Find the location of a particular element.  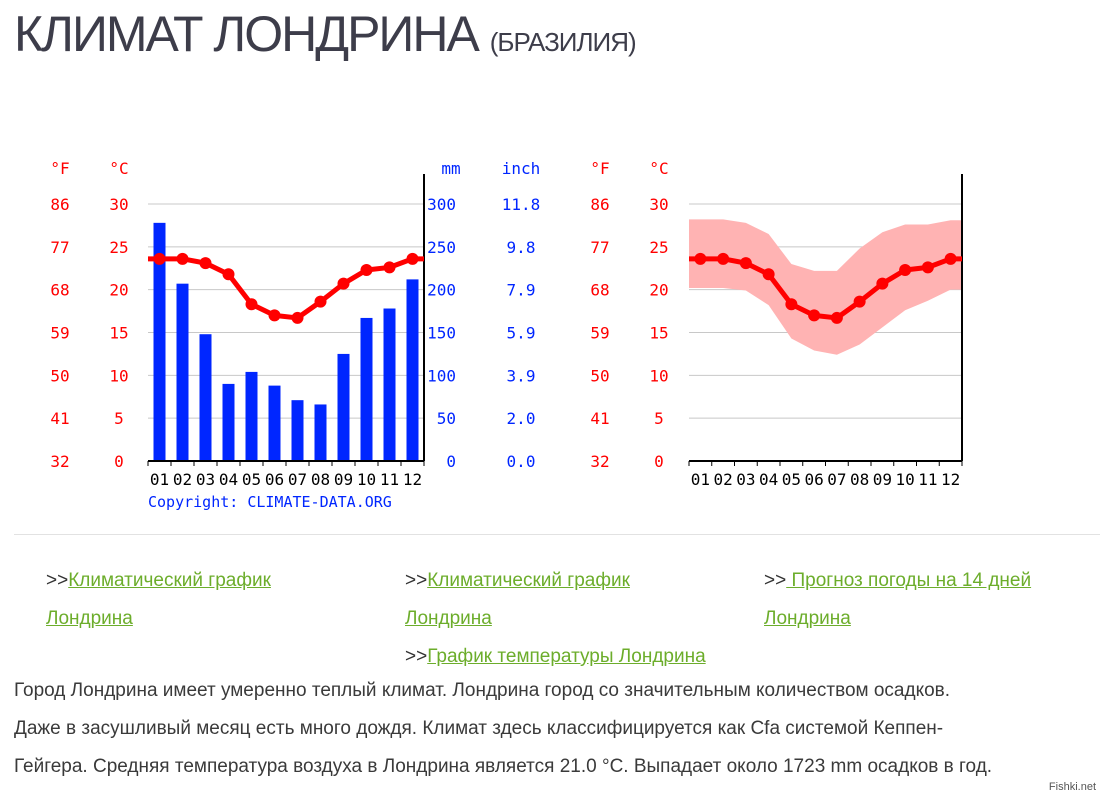

month-label: 07 is located at coordinates (836, 479).